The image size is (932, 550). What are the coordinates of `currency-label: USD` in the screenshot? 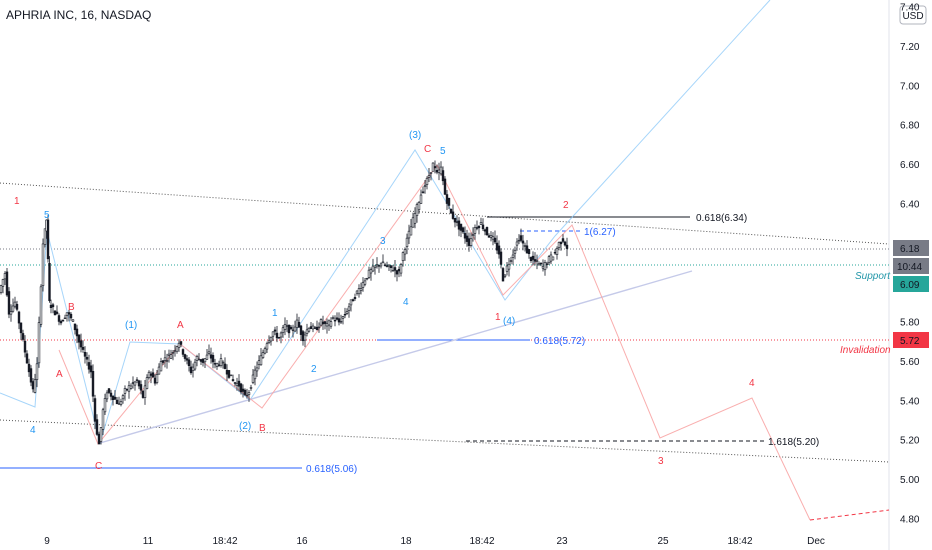 It's located at (912, 16).